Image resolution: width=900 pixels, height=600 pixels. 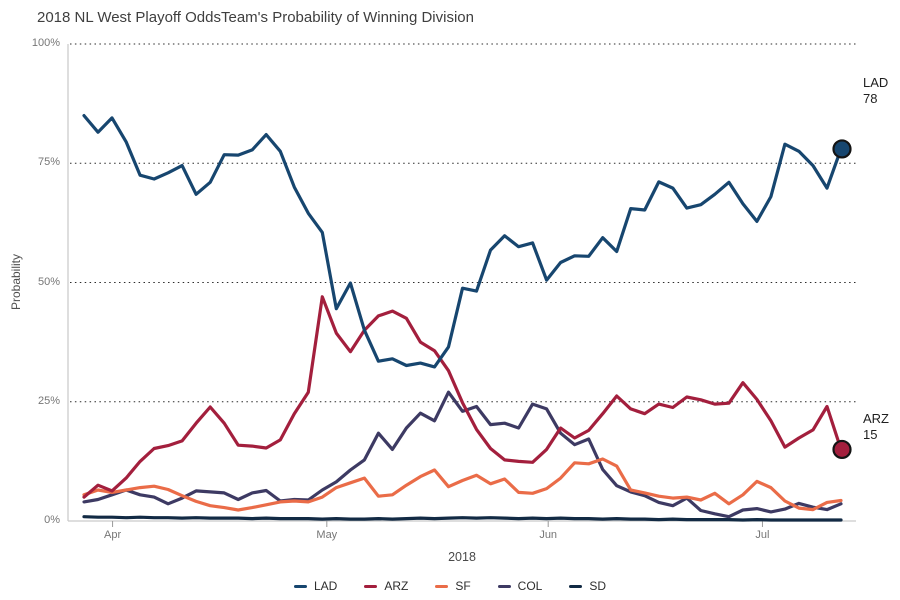 I want to click on series-line-sf, so click(x=462, y=484).